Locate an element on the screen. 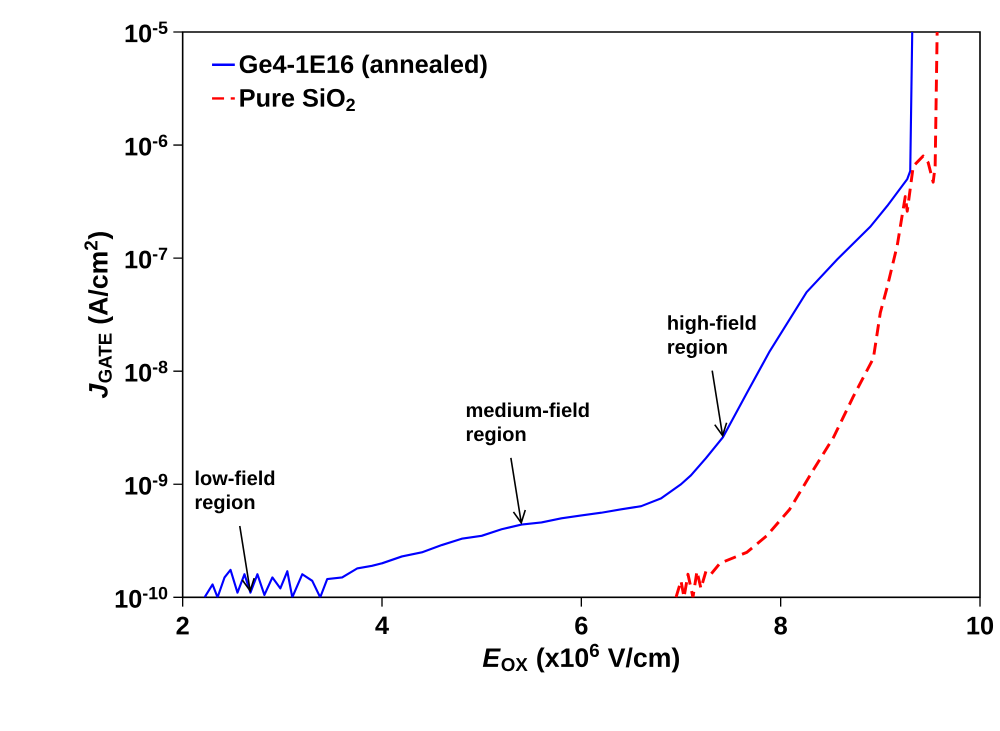 The image size is (1000, 731). x-tick-label: 4 is located at coordinates (382, 625).